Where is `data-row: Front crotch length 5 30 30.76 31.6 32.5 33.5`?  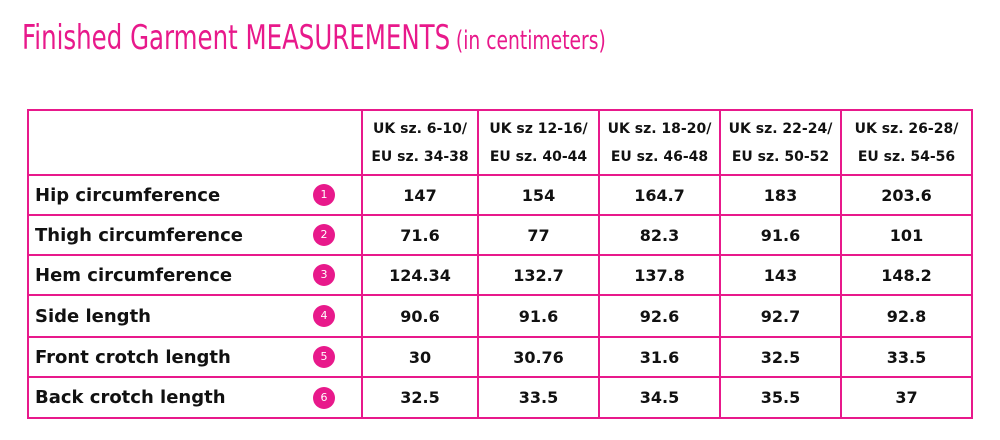
data-row: Front crotch length 5 30 30.76 31.6 32.5 33.5 is located at coordinates (500, 357).